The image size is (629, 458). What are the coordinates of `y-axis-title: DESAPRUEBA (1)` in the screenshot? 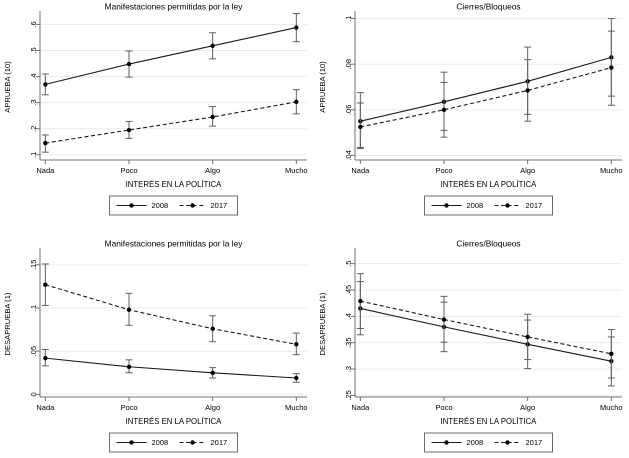 It's located at (7, 323).